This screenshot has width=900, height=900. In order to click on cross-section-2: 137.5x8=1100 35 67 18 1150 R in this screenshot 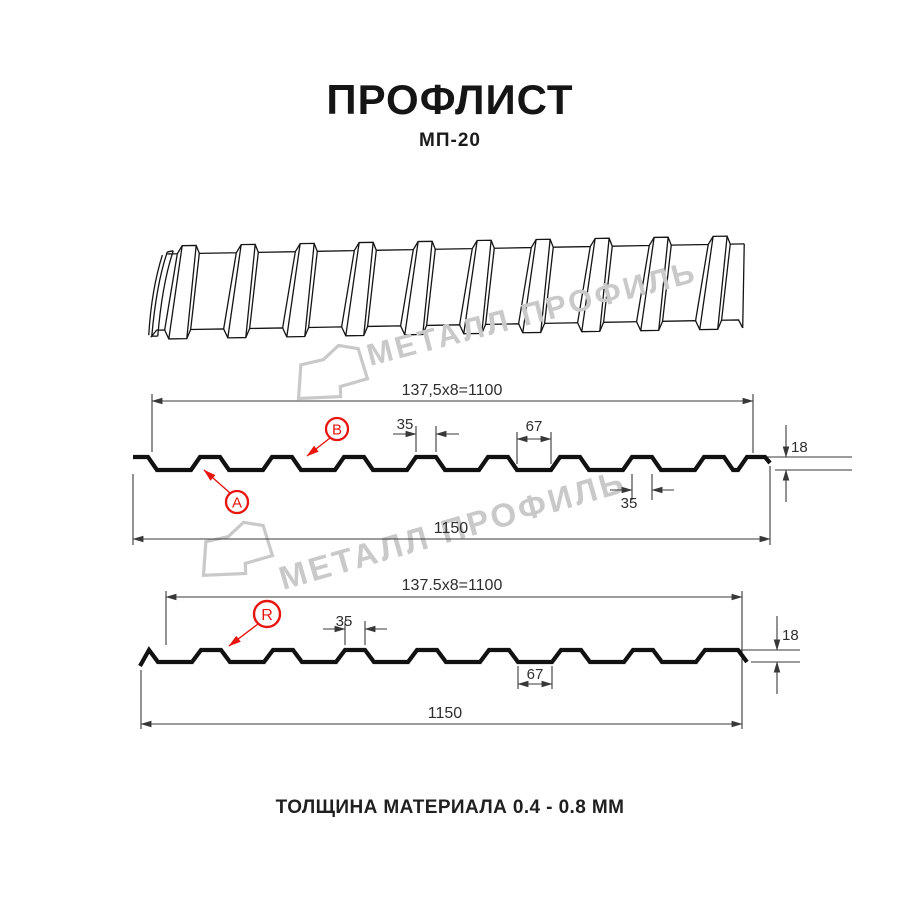, I will do `click(469, 653)`.